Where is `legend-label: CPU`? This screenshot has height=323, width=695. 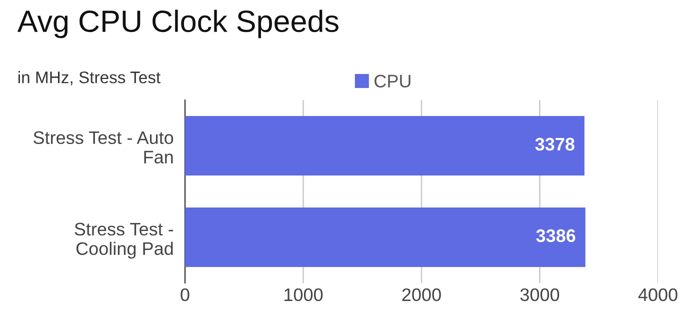
legend-label: CPU is located at coordinates (392, 81).